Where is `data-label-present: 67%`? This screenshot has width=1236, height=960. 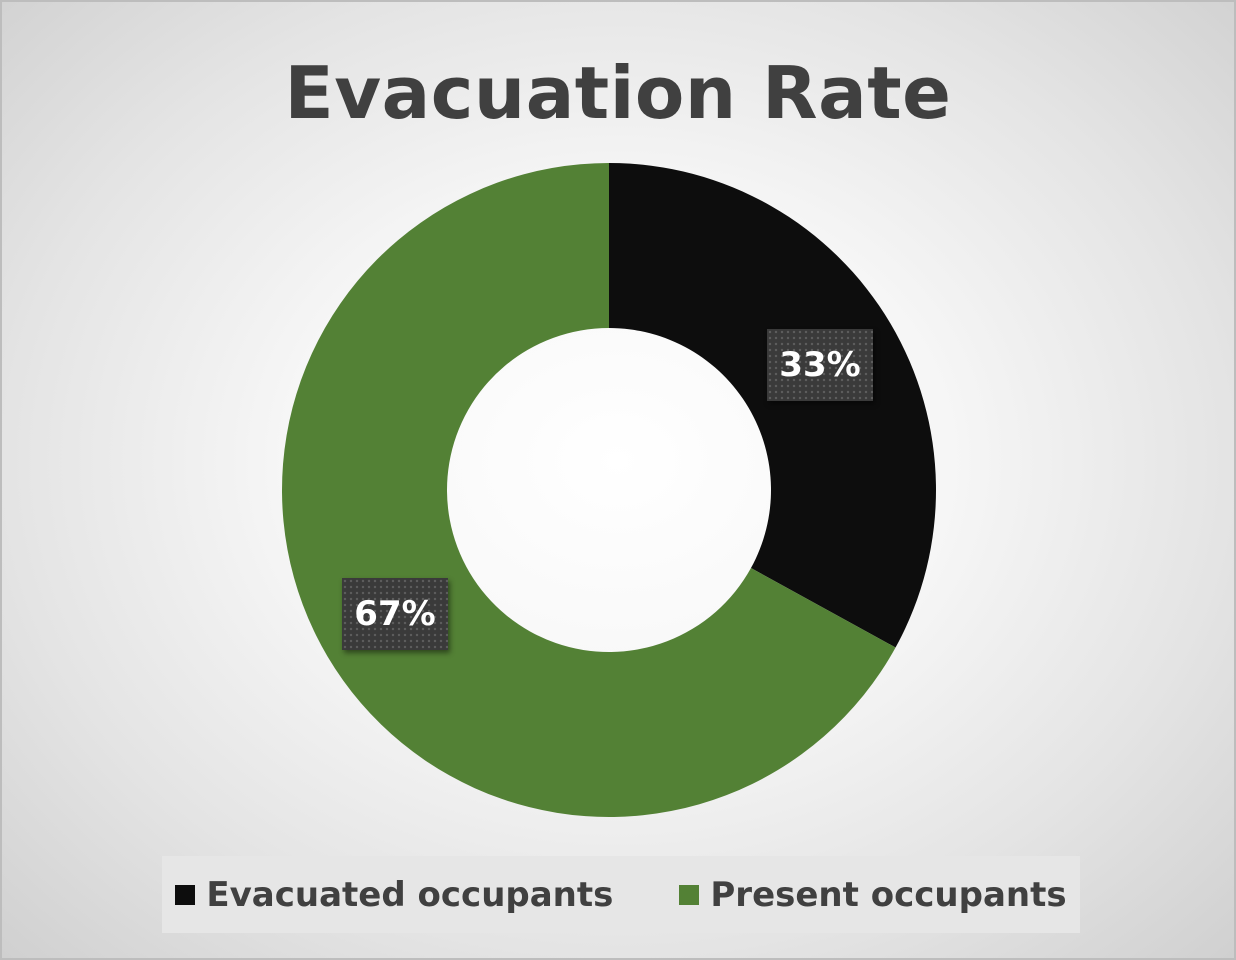
data-label-present: 67% is located at coordinates (395, 614).